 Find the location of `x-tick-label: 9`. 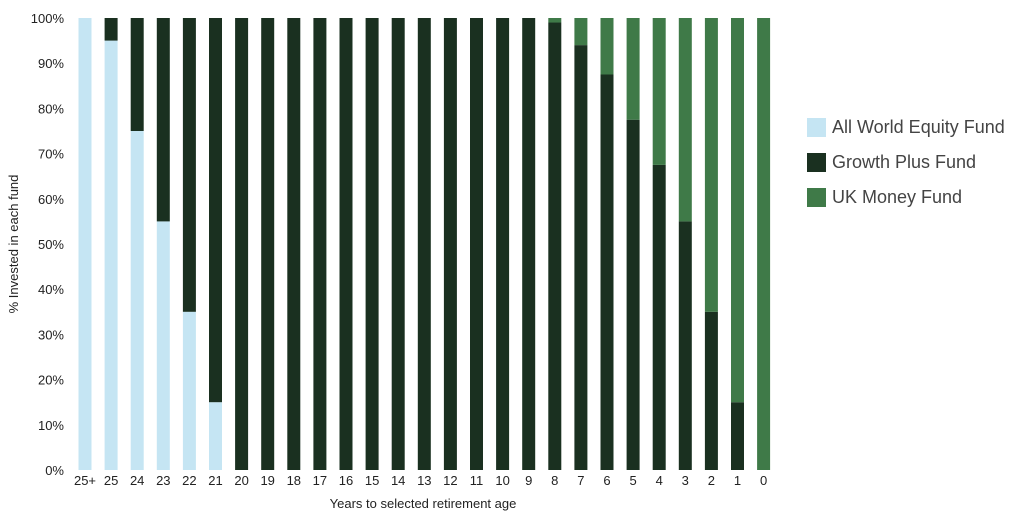

x-tick-label: 9 is located at coordinates (528, 480).